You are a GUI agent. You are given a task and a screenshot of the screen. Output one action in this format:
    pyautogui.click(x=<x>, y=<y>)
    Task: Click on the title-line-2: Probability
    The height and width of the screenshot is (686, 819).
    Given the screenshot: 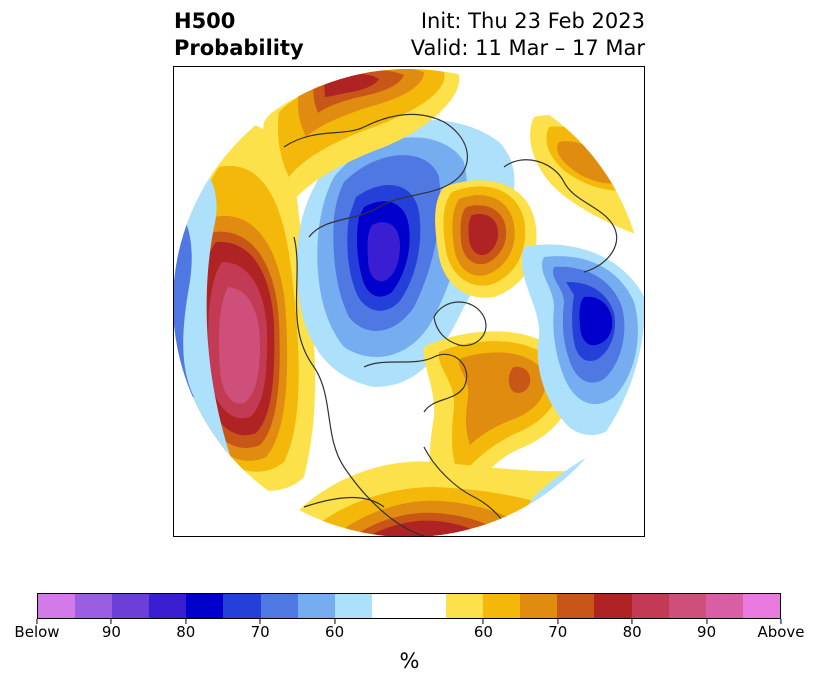 What is the action you would take?
    pyautogui.click(x=239, y=48)
    